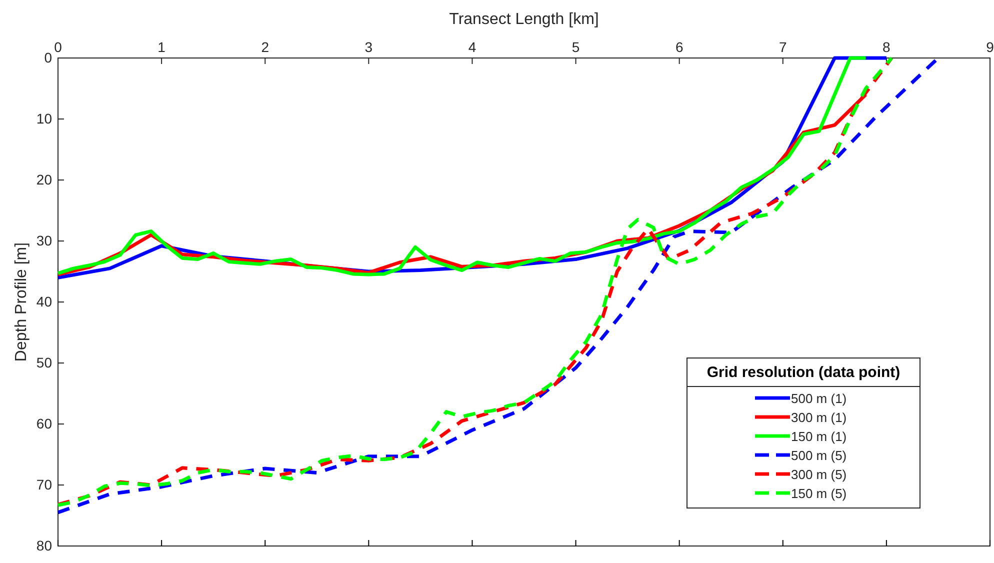 This screenshot has width=994, height=563. Describe the element at coordinates (886, 47) in the screenshot. I see `x-tick-label: 8` at that location.